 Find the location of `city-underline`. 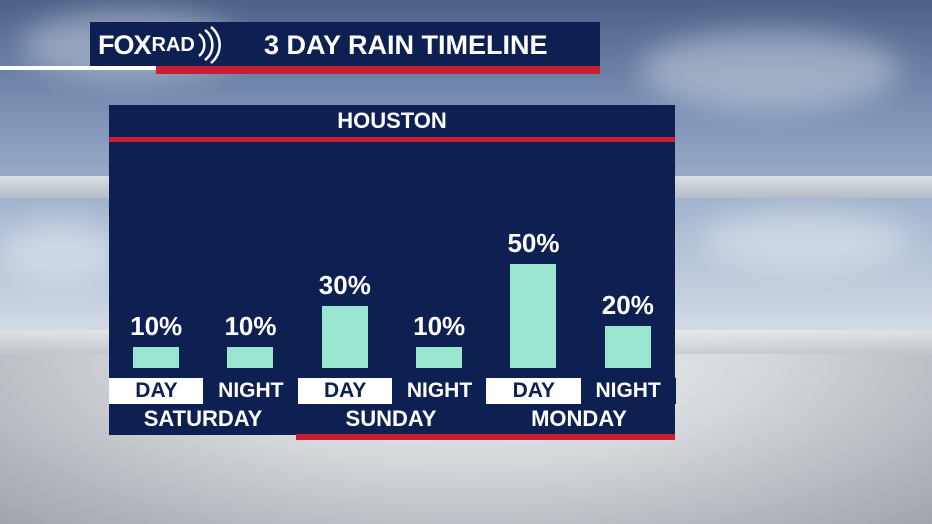

city-underline is located at coordinates (392, 139).